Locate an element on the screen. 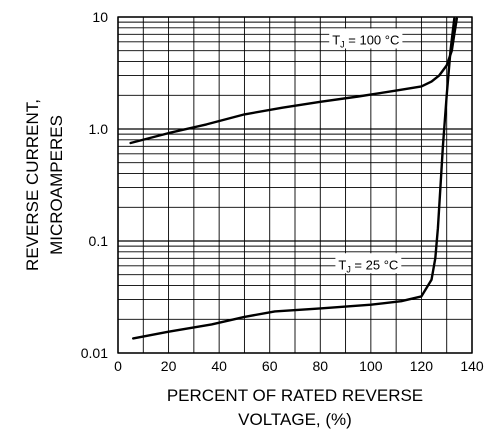 The width and height of the screenshot is (504, 438). curve-label-text: TJ = 25 °C is located at coordinates (368, 265).